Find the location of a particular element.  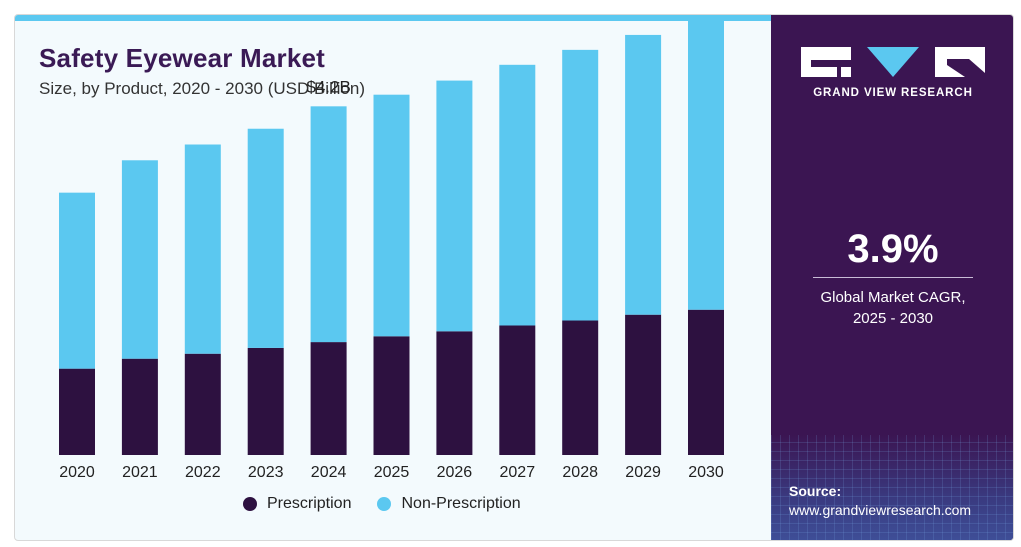

bar-prescription-2021 is located at coordinates (139, 406).